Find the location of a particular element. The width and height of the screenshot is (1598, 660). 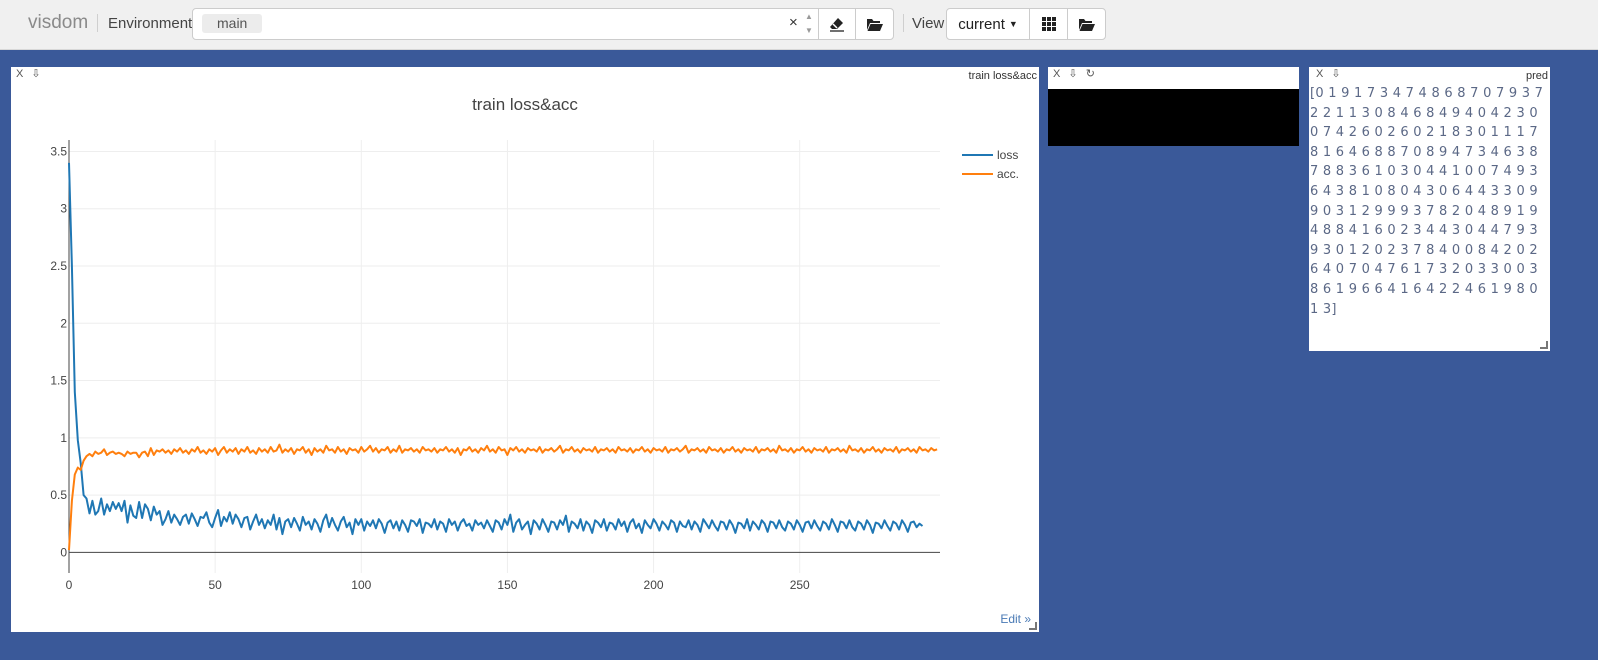

y-tick-label: 0.5 is located at coordinates (58, 495).